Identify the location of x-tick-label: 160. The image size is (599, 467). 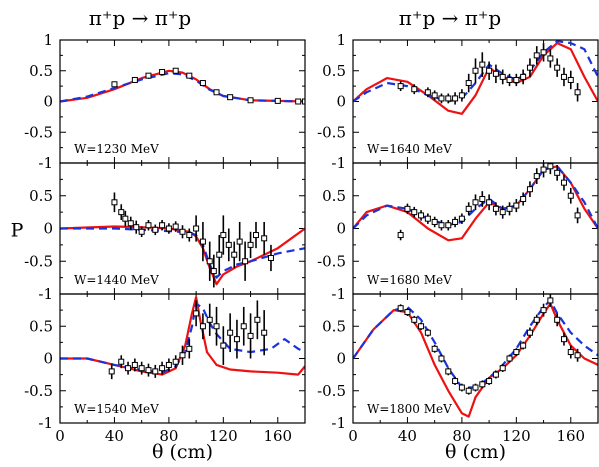
(277, 436).